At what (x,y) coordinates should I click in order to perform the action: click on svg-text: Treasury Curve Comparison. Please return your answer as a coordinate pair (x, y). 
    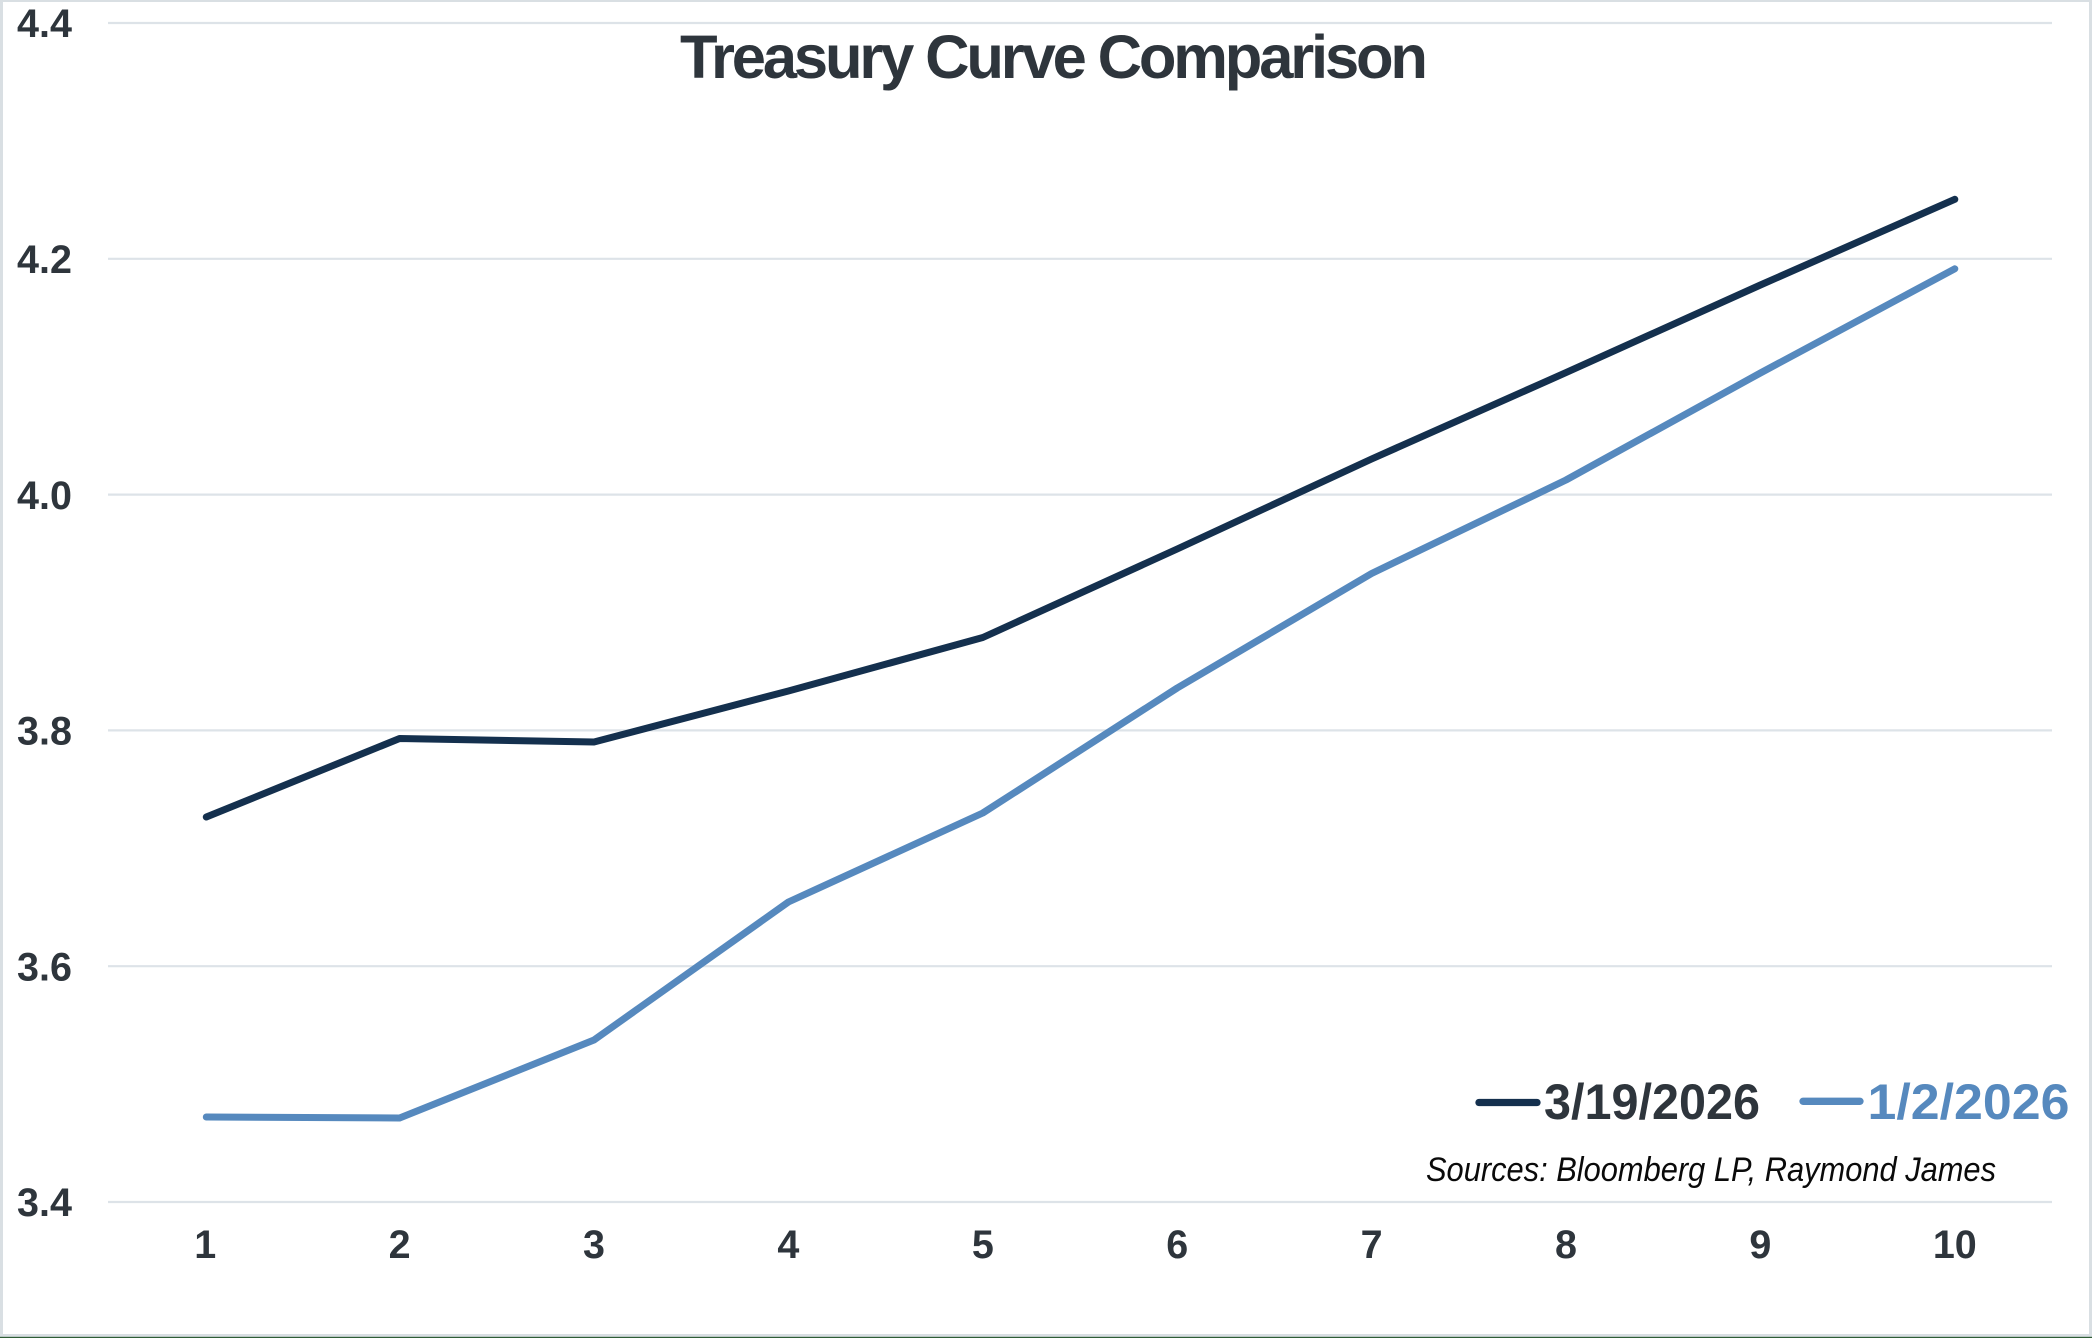
    Looking at the image, I should click on (1054, 57).